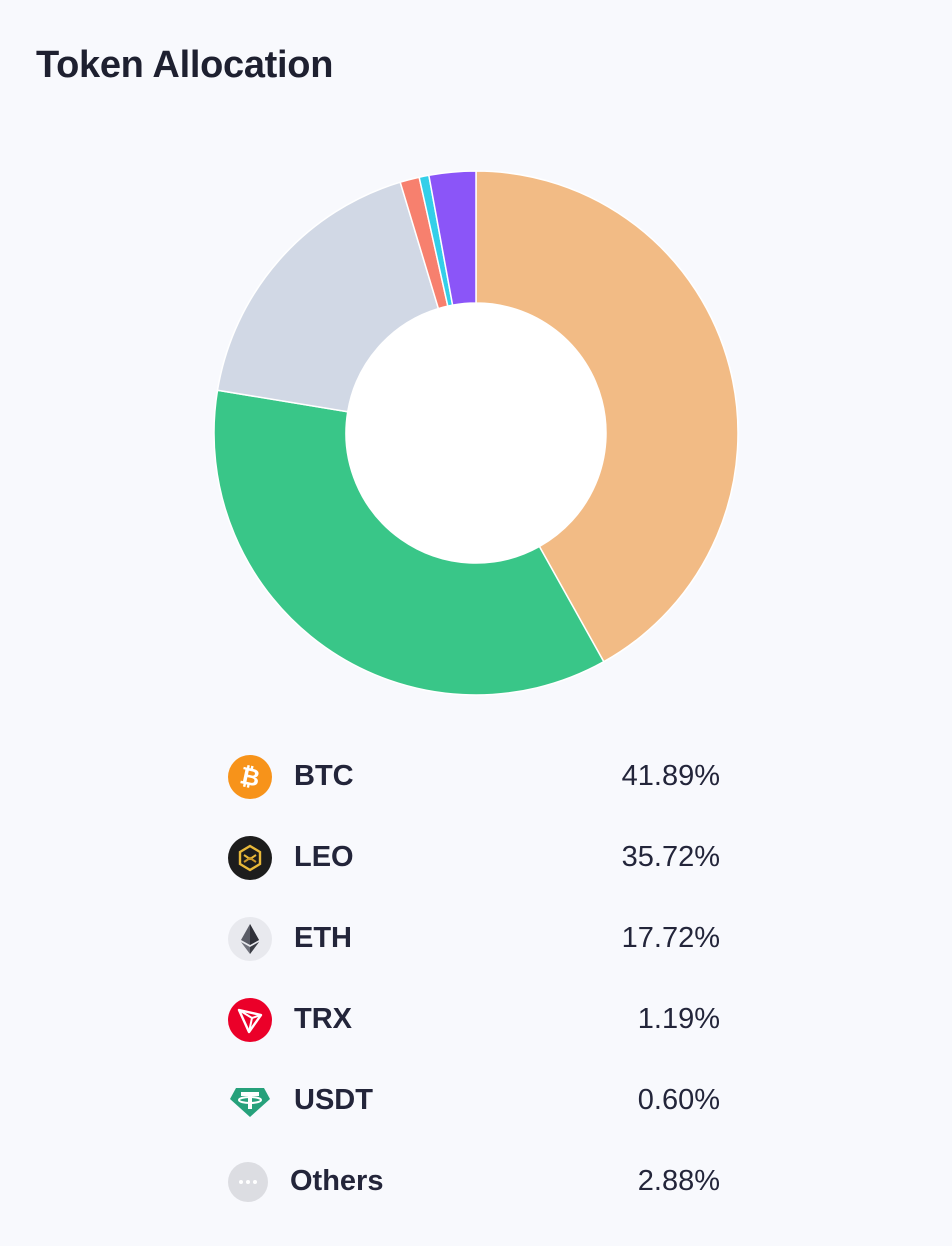  What do you see at coordinates (250, 938) in the screenshot?
I see `ethereum-icon` at bounding box center [250, 938].